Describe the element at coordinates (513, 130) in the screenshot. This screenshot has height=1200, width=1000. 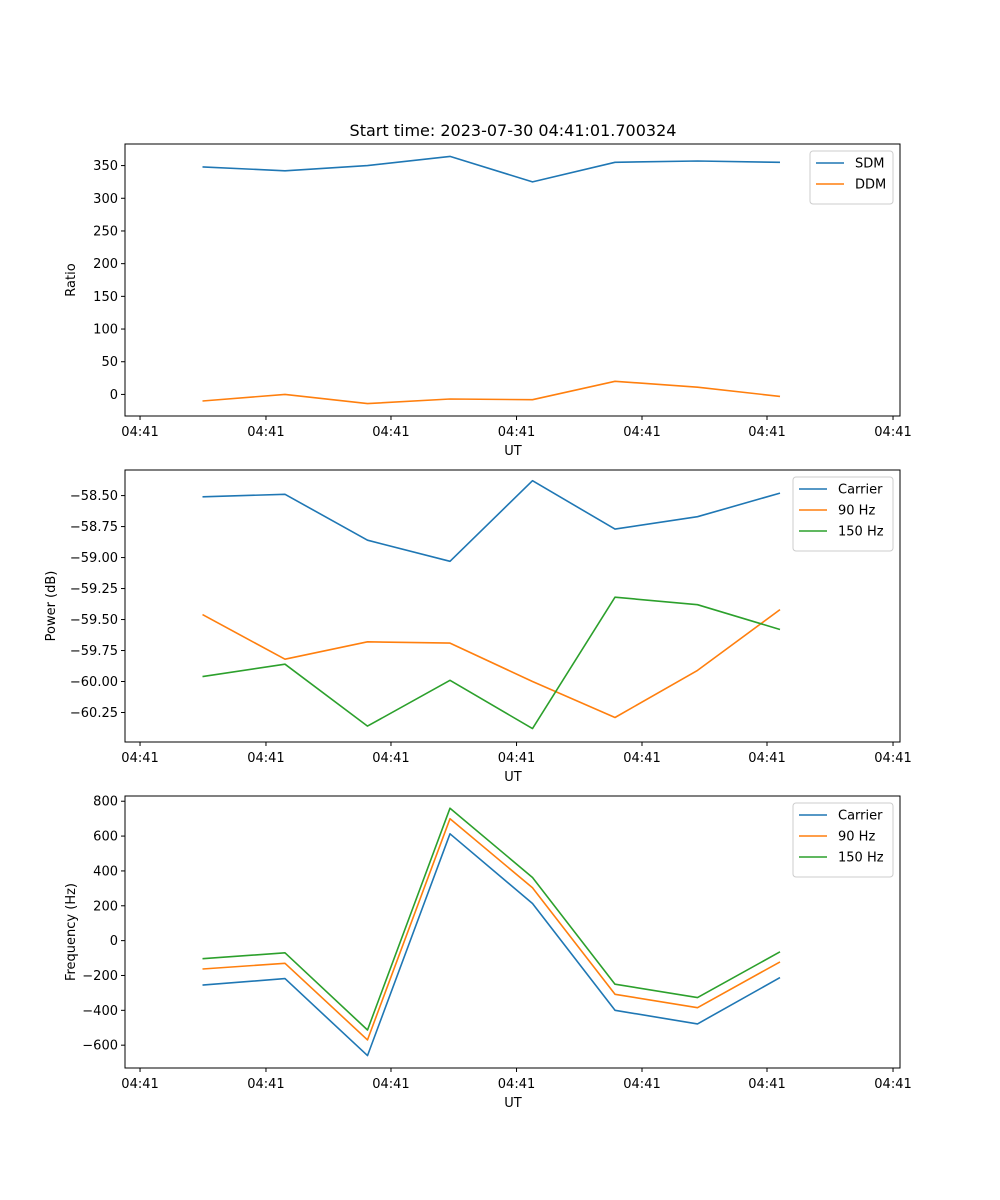
I see `figure-title: Start time: 2023-07-30 04:41:01.700324` at that location.